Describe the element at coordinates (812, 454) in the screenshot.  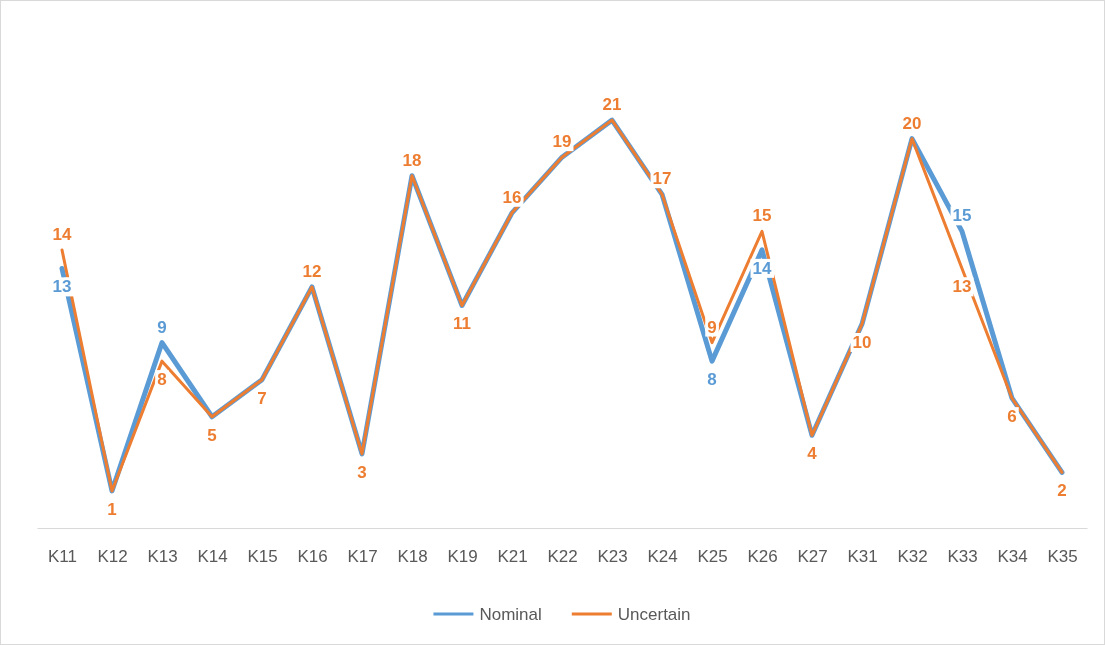
I see `data-label: 4` at that location.